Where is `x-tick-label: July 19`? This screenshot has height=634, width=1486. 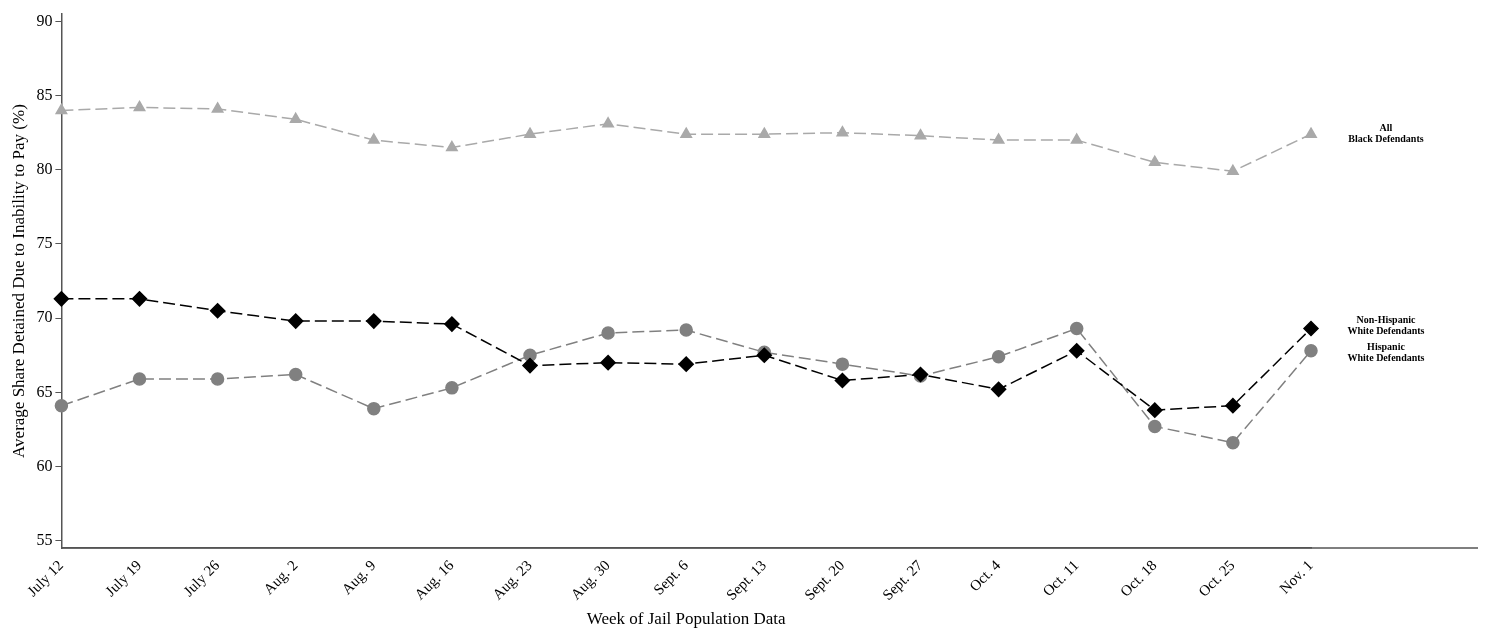 x-tick-label: July 19 is located at coordinates (123, 578).